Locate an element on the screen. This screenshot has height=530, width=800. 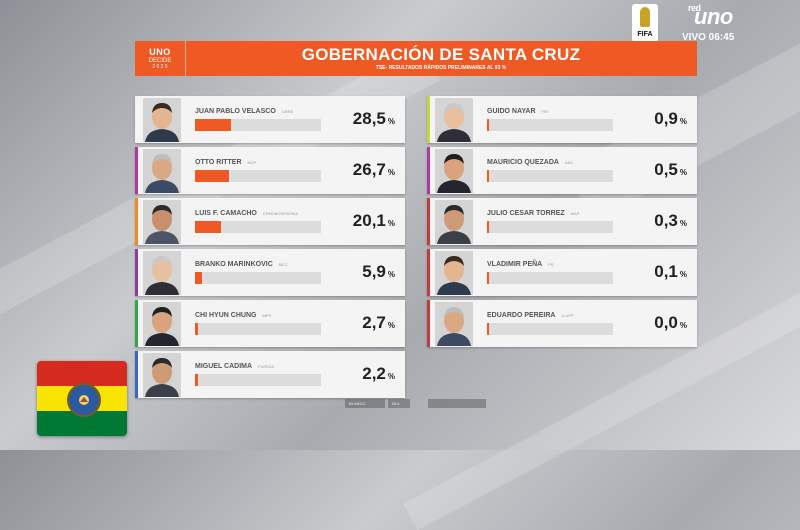
party-label: FRI is located at coordinates (544, 111).